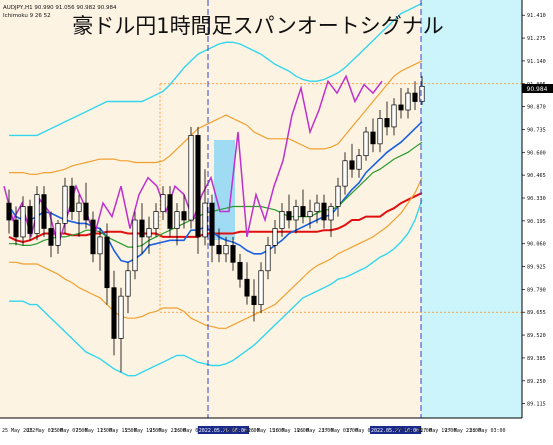 The height and width of the screenshot is (445, 553). I want to click on y-tick-label: 89.115, so click(536, 405).